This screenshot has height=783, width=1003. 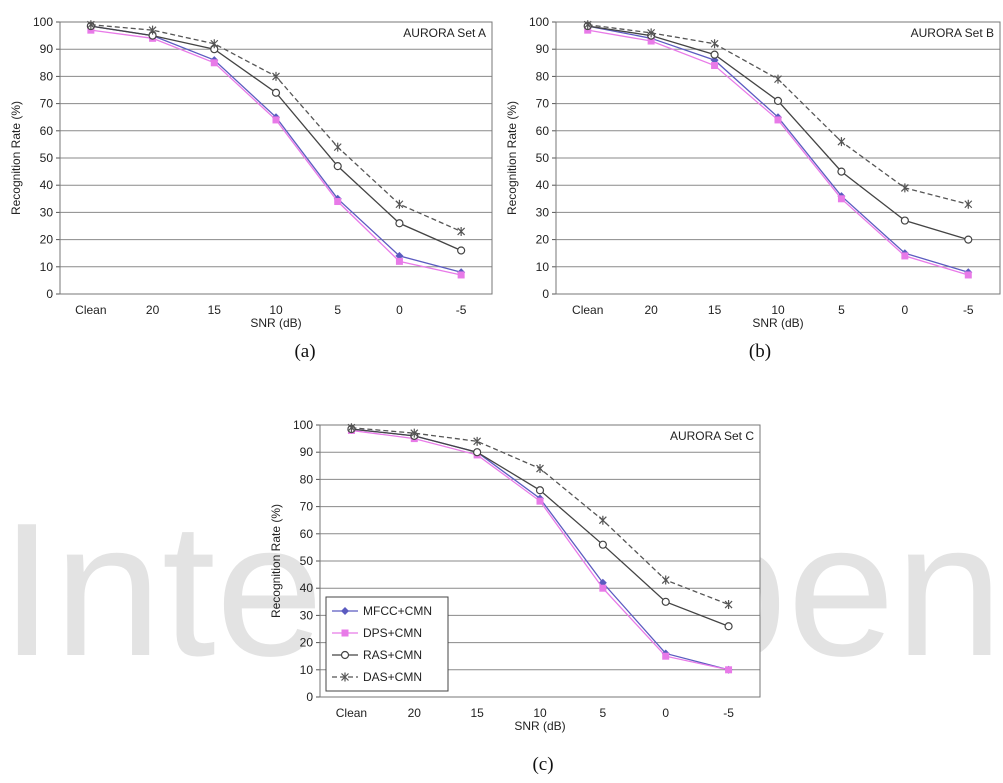 What do you see at coordinates (542, 764) in the screenshot?
I see `panel-caption: (c)` at bounding box center [542, 764].